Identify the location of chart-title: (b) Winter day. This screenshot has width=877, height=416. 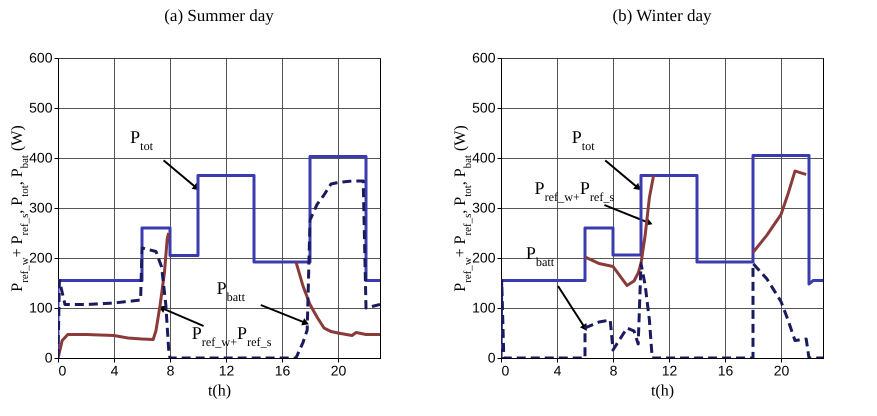
(662, 16).